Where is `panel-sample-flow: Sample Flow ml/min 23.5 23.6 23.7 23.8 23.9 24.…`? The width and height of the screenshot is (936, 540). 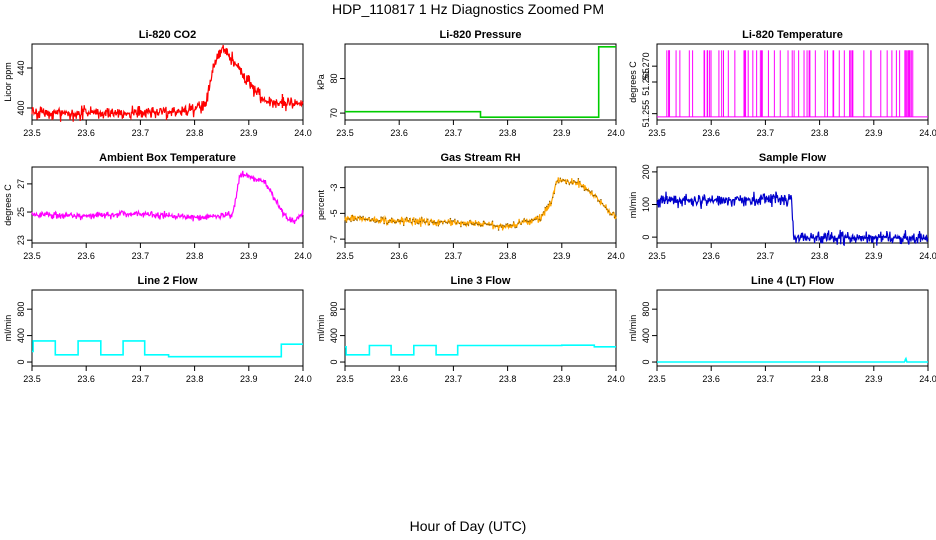 panel-sample-flow: Sample Flow ml/min 23.5 23.6 23.7 23.8 23.9 24.… is located at coordinates (782, 206).